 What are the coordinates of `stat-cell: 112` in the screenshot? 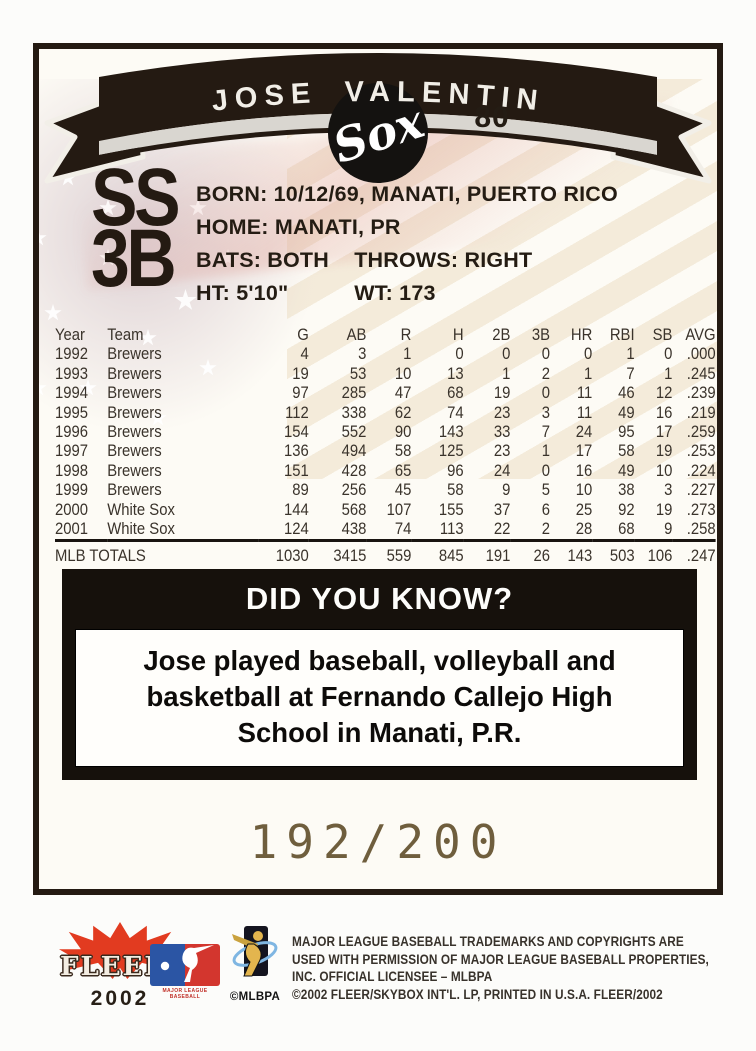 It's located at (297, 412).